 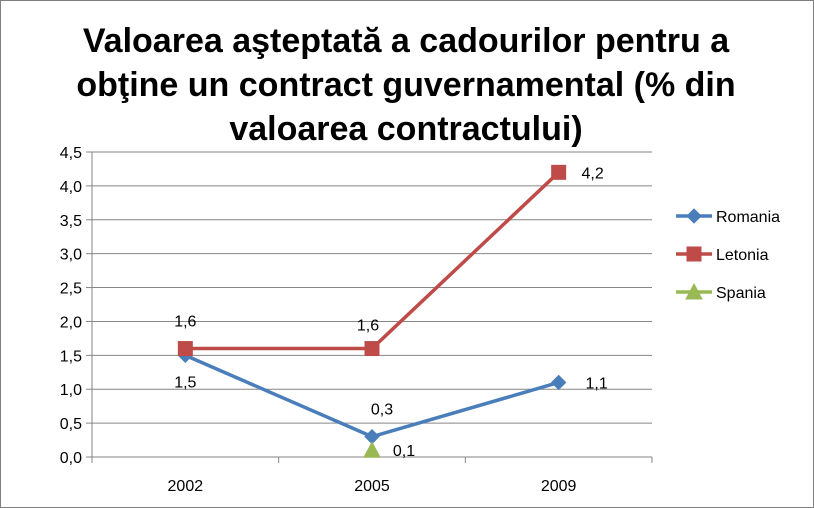 What do you see at coordinates (559, 486) in the screenshot?
I see `x-tick-label: 2009` at bounding box center [559, 486].